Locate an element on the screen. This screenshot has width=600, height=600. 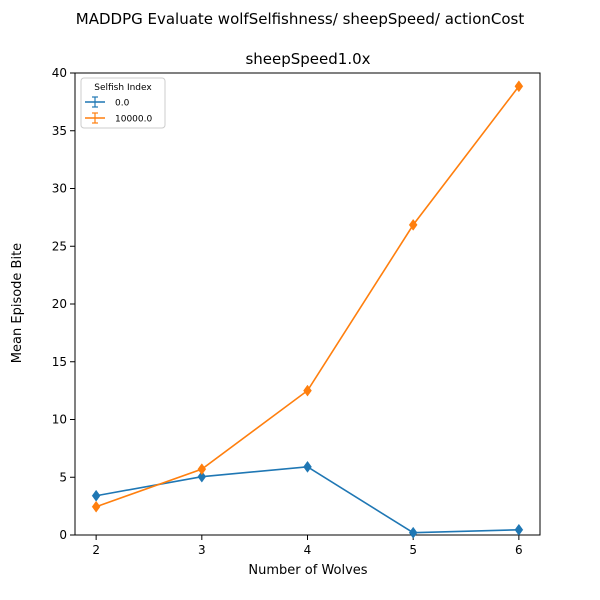
legend-label: 0.0 is located at coordinates (122, 104).